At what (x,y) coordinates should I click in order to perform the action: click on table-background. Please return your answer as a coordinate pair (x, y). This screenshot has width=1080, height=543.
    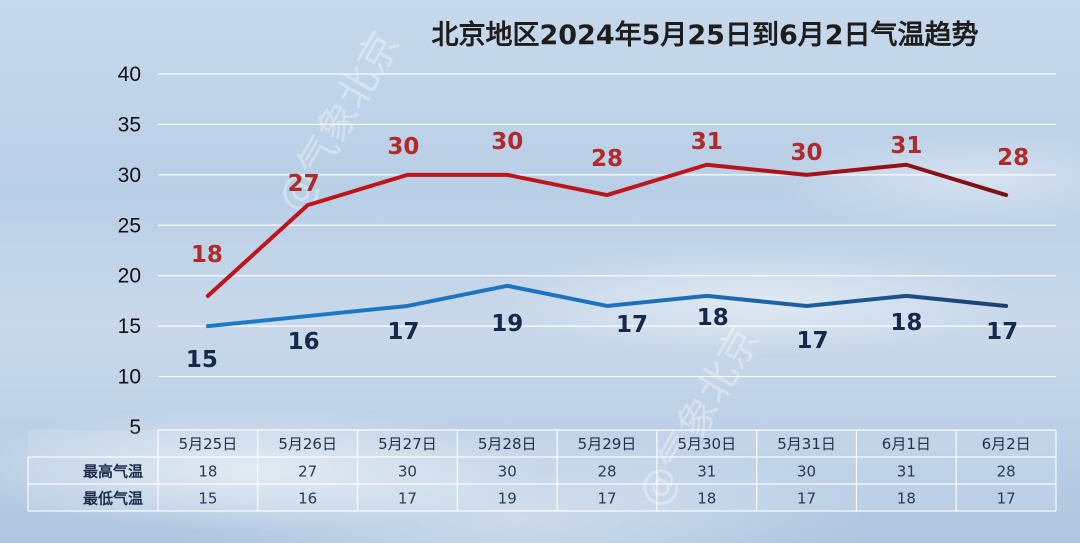
    Looking at the image, I should click on (542, 470).